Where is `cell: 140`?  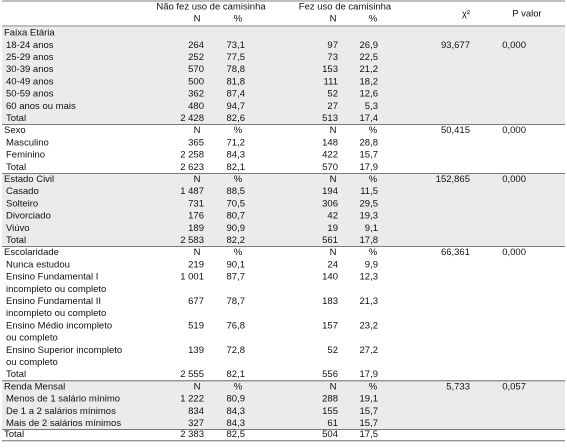 cell: 140 is located at coordinates (330, 277).